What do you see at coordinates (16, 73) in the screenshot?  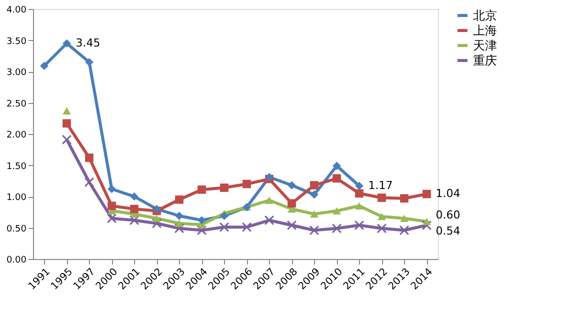 I see `y-tick-label: 3.00` at bounding box center [16, 73].